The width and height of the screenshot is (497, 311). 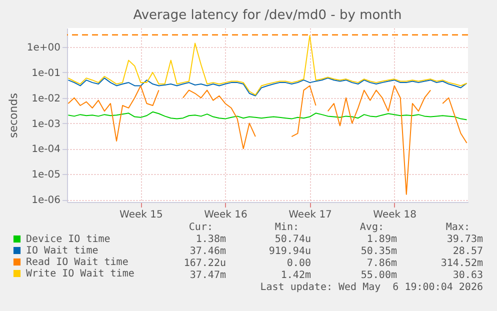 What do you see at coordinates (43, 48) in the screenshot?
I see `y-tick-label: 1e+00` at bounding box center [43, 48].